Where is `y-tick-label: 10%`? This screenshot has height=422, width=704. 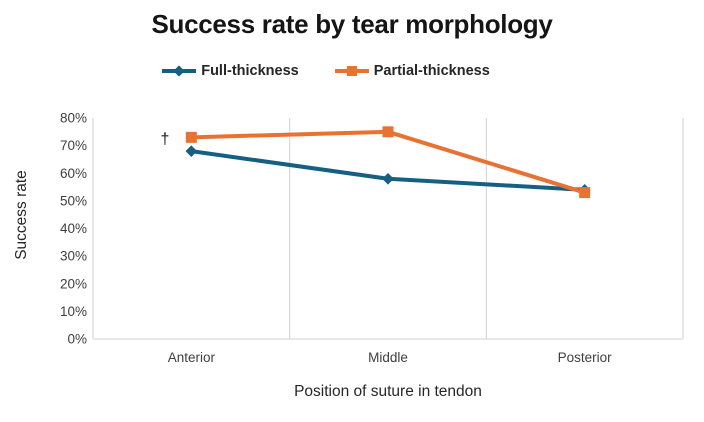
y-tick-label: 10% is located at coordinates (73, 311).